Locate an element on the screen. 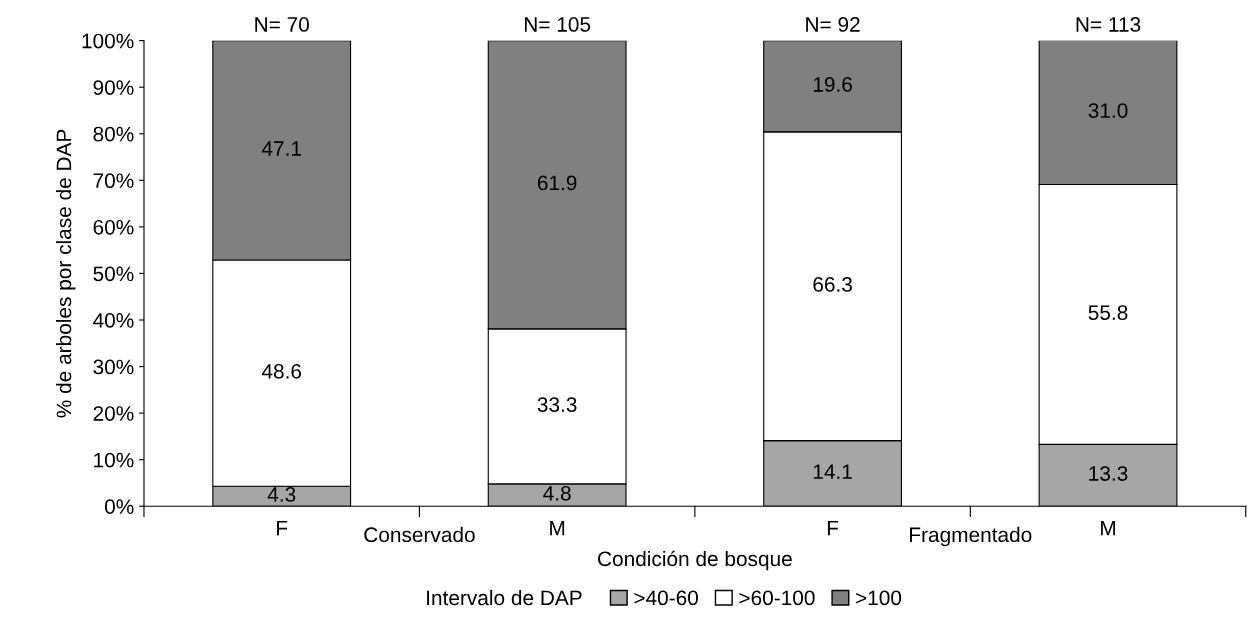  legend-label: >100 is located at coordinates (879, 598).